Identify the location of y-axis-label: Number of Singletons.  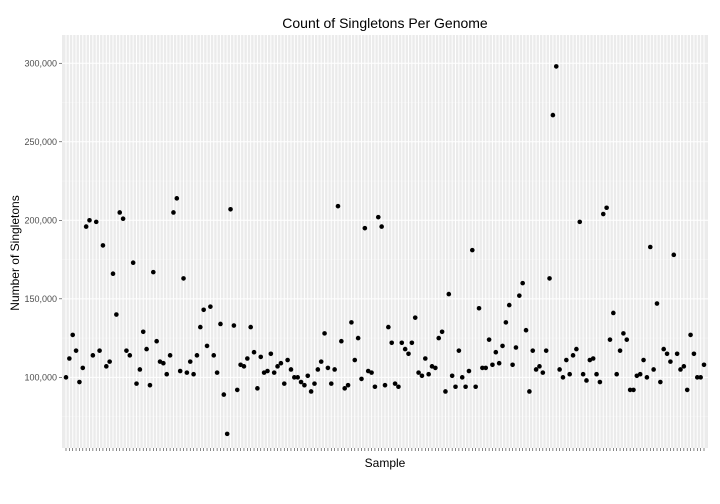
(15, 252).